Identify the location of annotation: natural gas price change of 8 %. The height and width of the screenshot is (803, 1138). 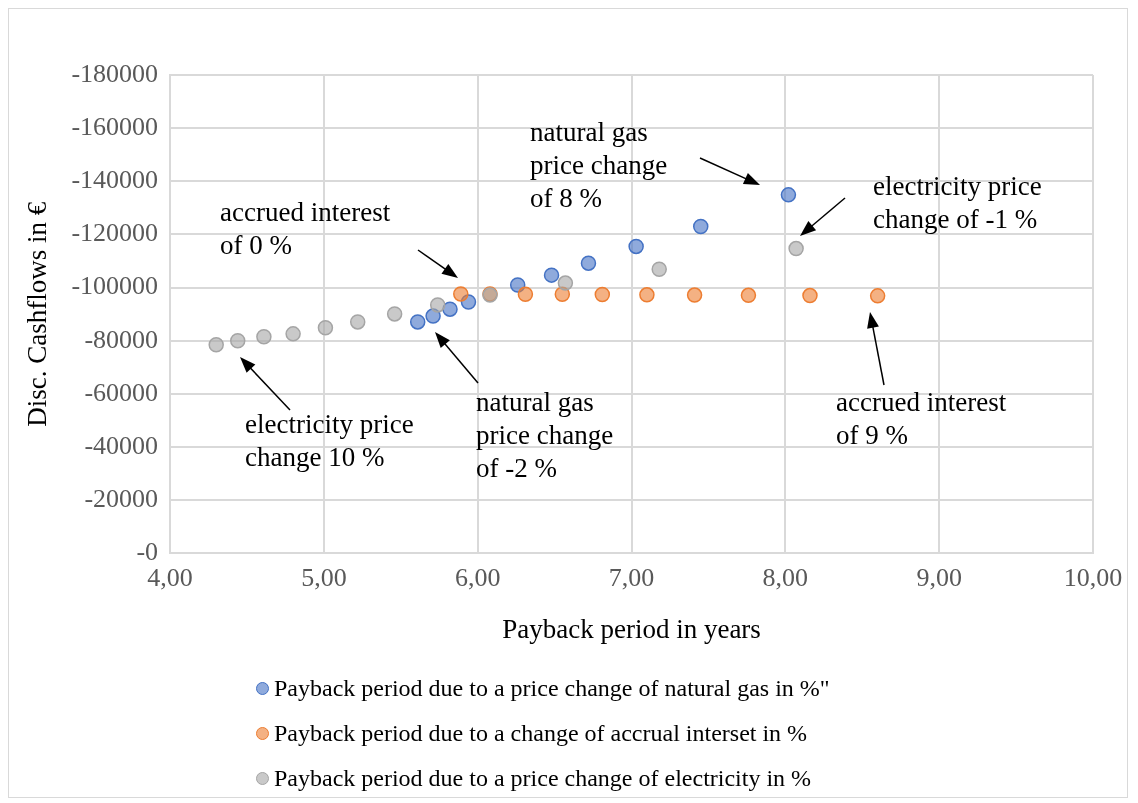
(599, 165).